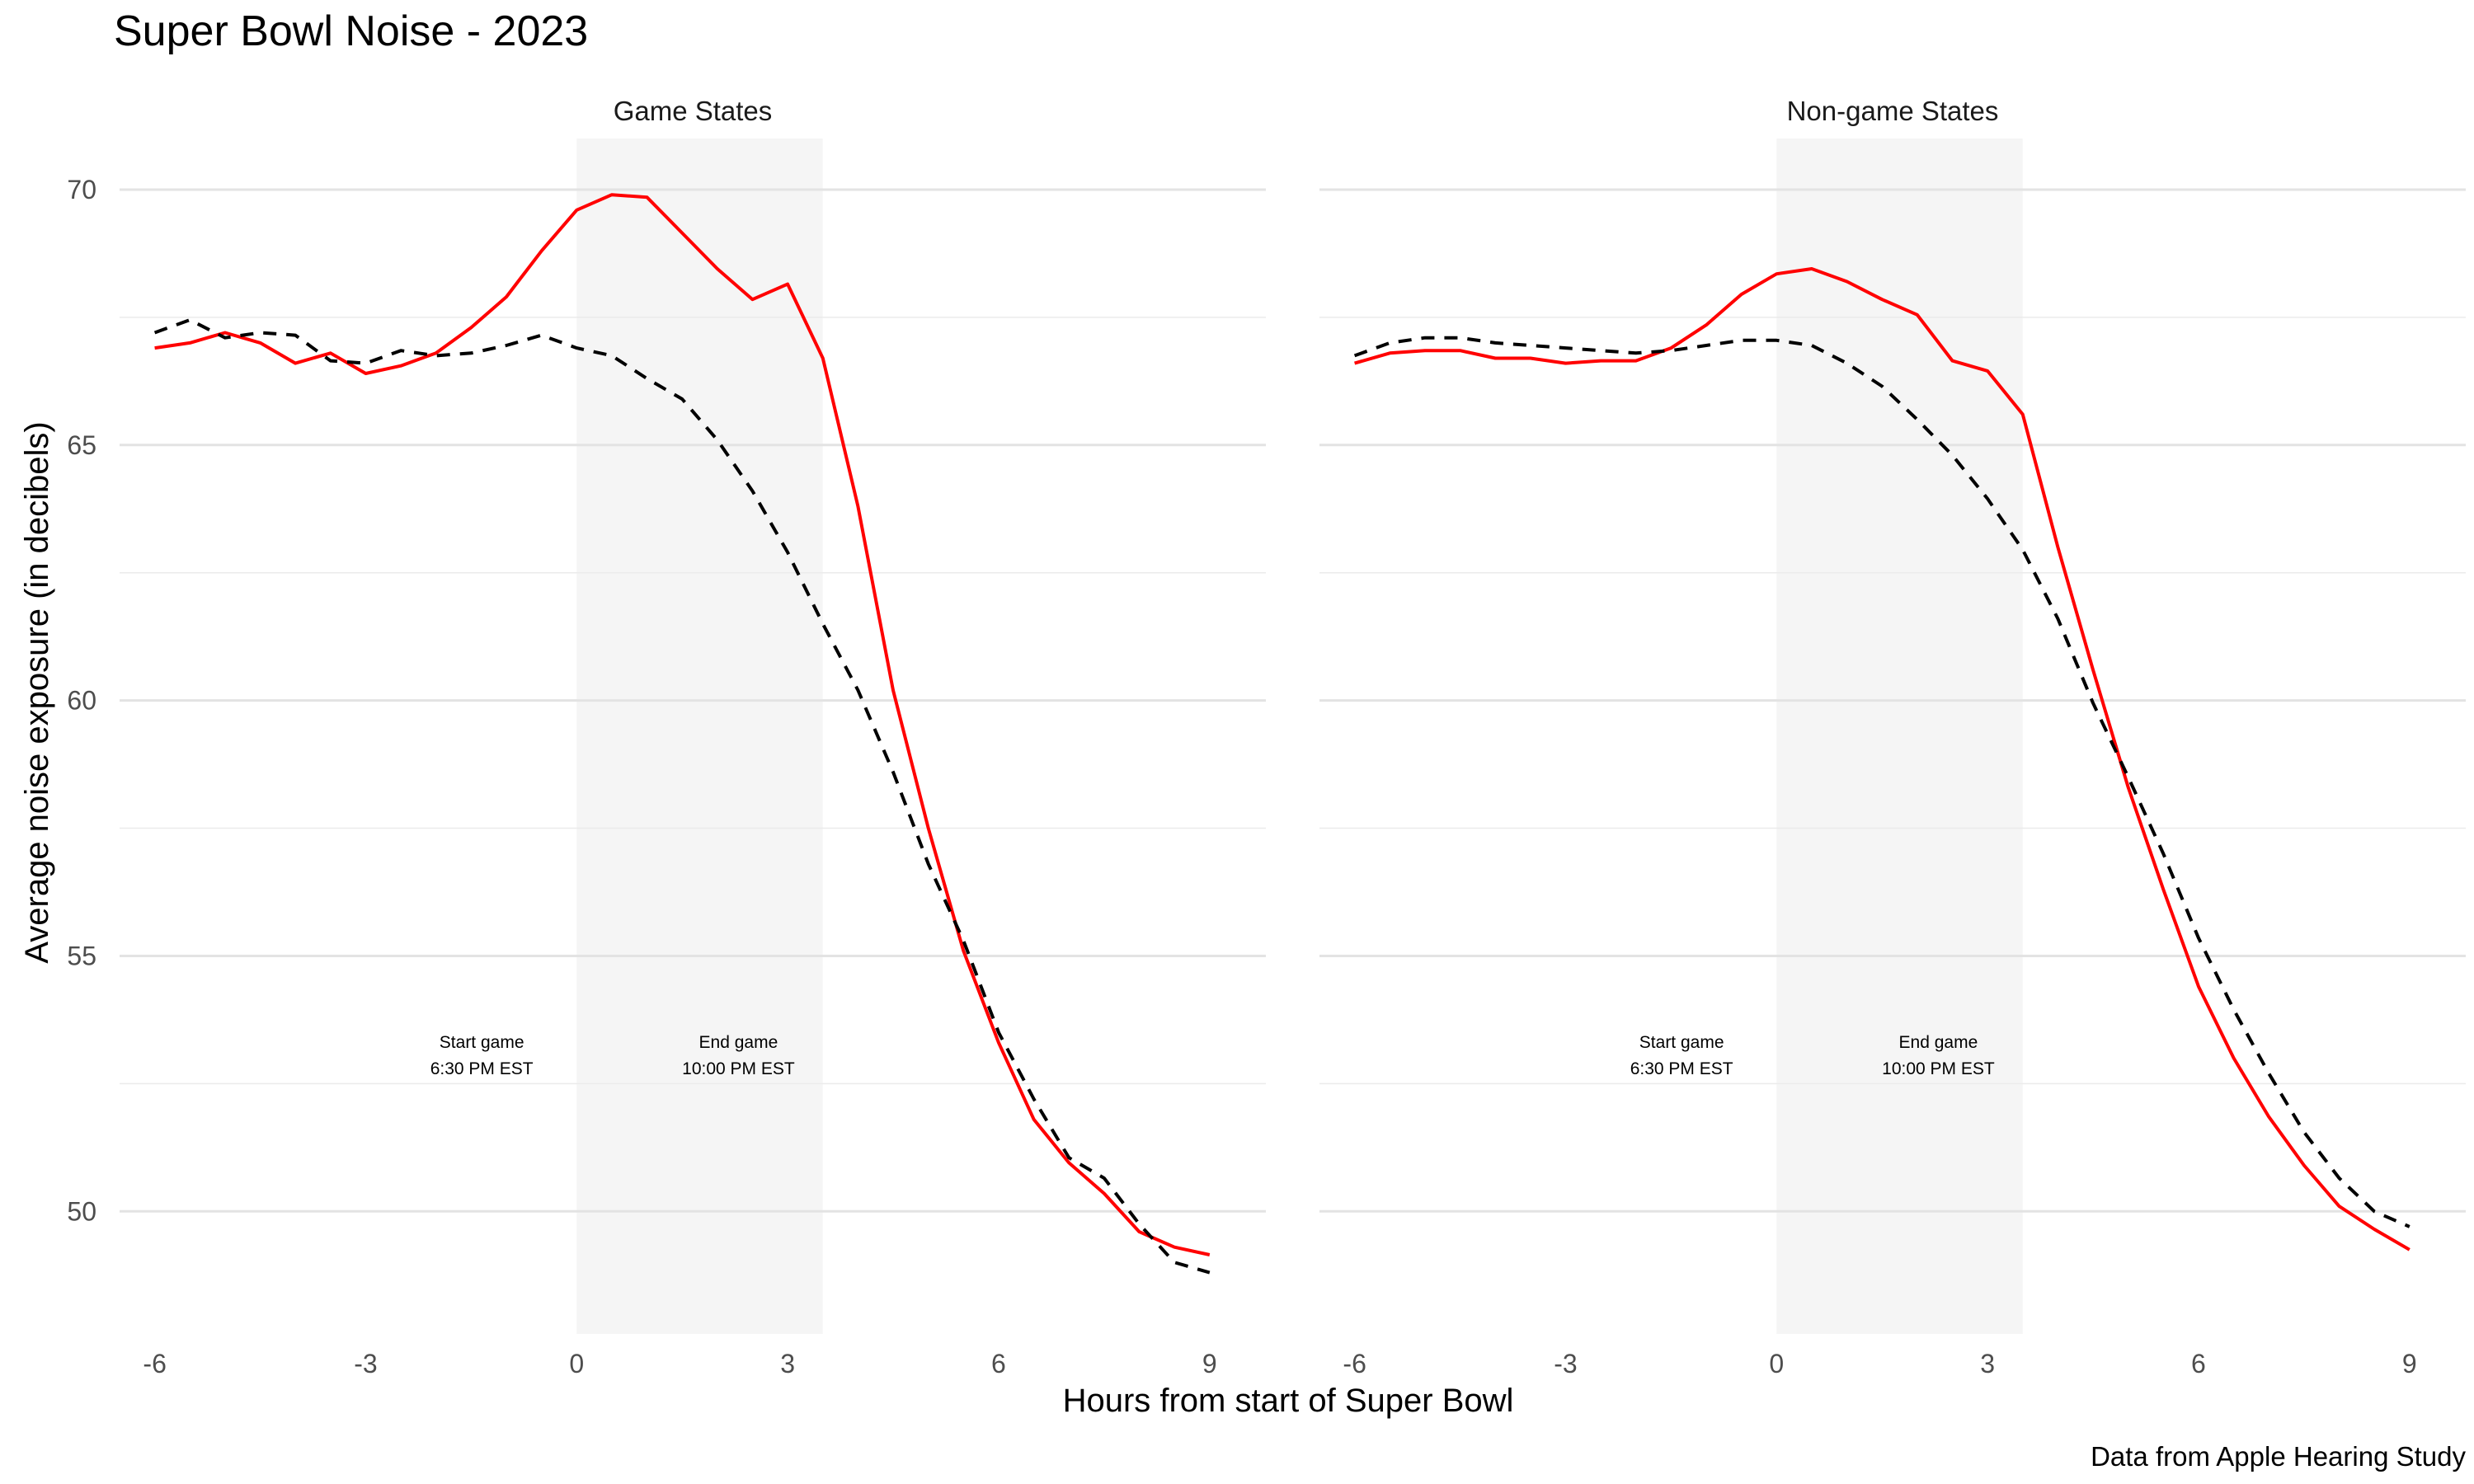 The width and height of the screenshot is (2474, 1484). What do you see at coordinates (1893, 111) in the screenshot?
I see `panel-label: Non-game States` at bounding box center [1893, 111].